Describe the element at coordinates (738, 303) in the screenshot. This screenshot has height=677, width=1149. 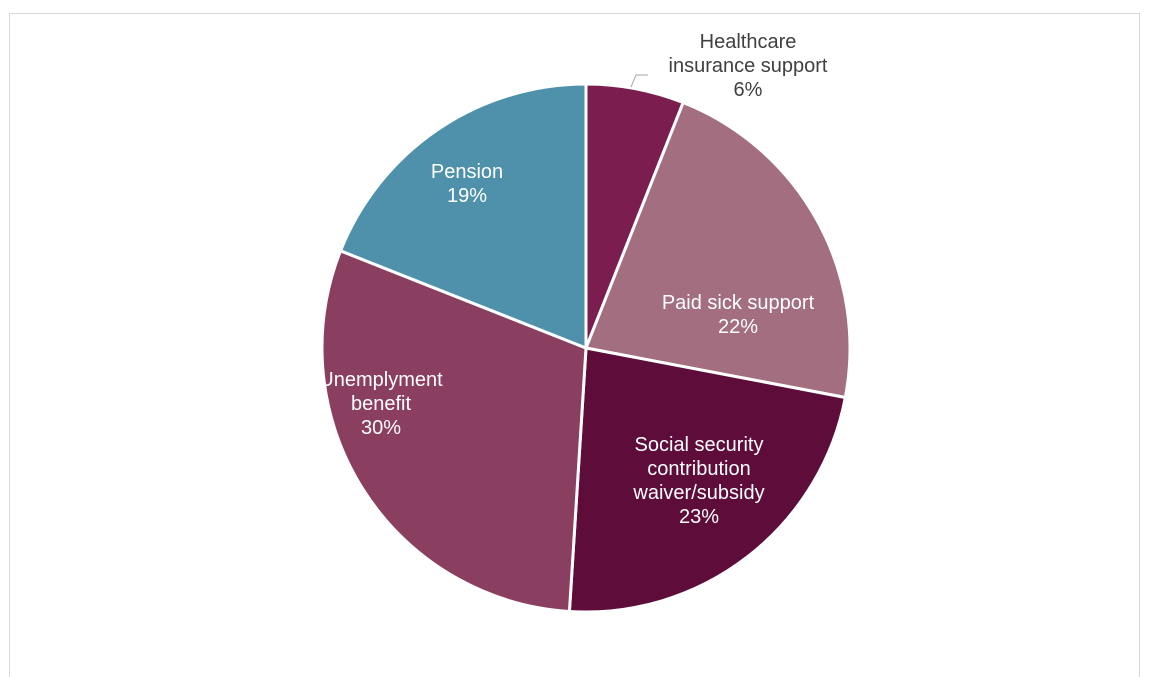
I see `slice-category-label: Paid sick support` at that location.